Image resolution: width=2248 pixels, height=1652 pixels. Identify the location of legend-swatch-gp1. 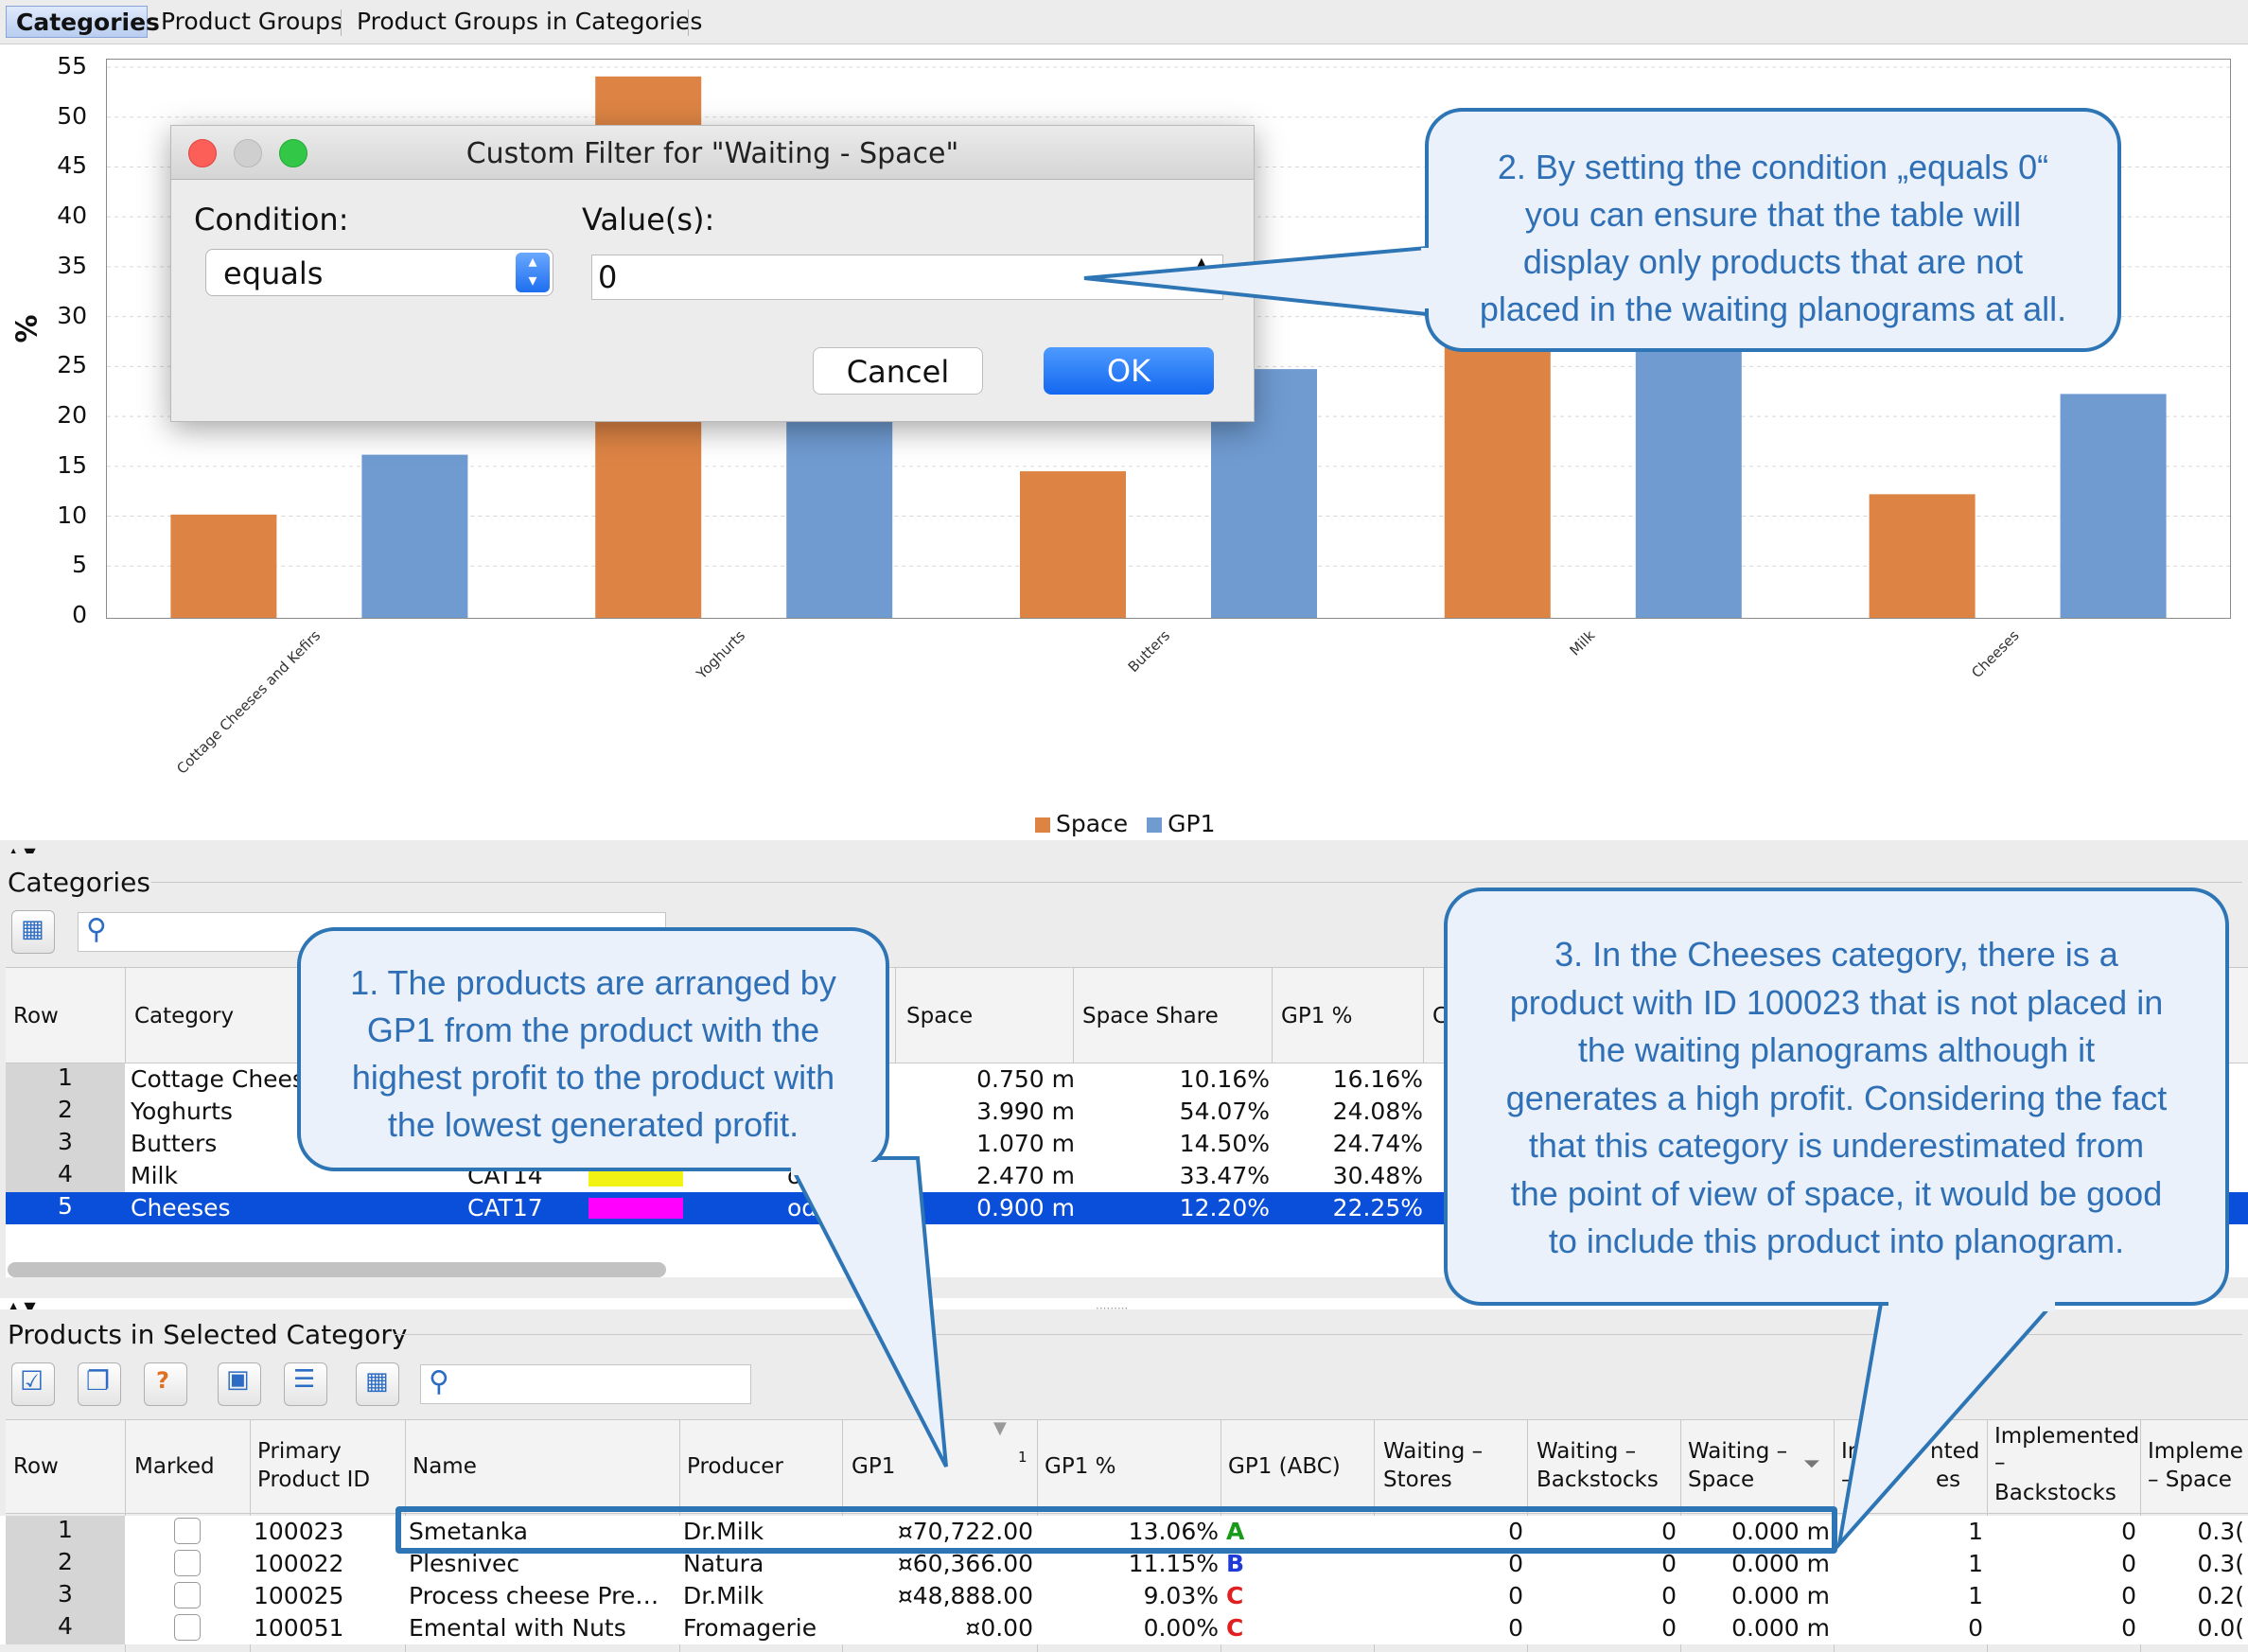
(1155, 825).